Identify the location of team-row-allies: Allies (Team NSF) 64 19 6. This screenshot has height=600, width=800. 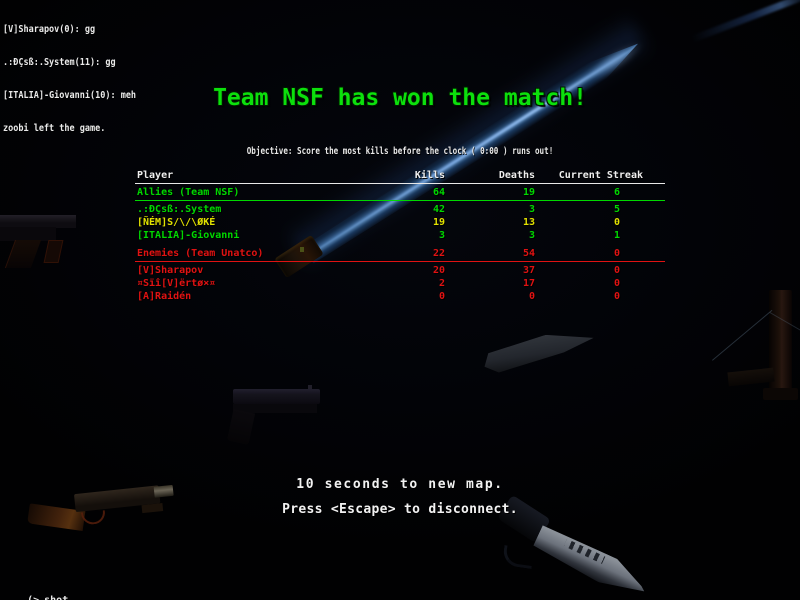
(400, 192).